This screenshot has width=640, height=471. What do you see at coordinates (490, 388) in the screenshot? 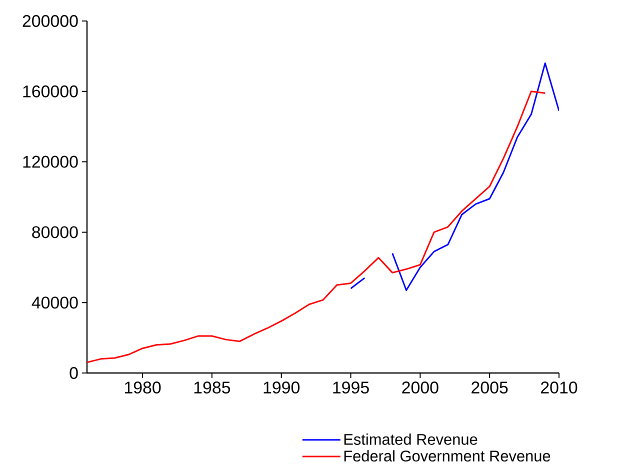
I see `x-tick-label: 2005` at bounding box center [490, 388].